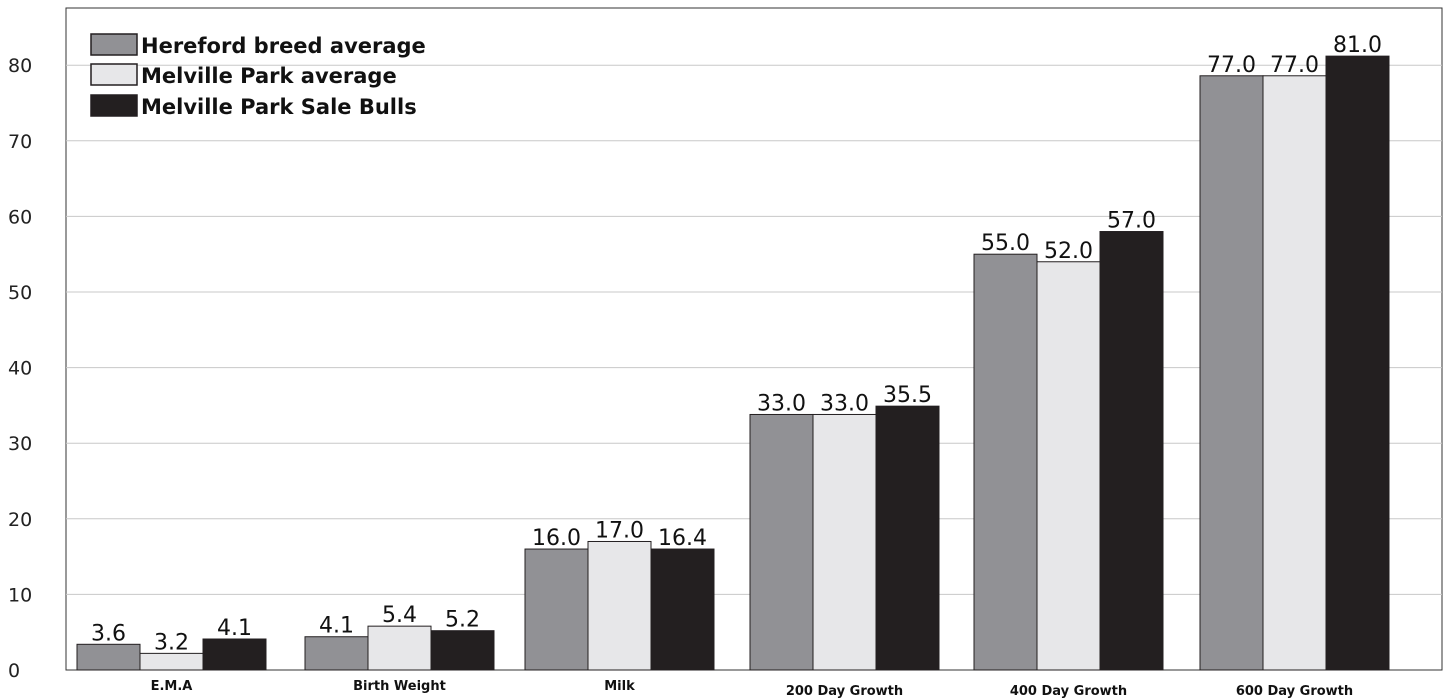 This screenshot has height=700, width=1444. What do you see at coordinates (20, 595) in the screenshot?
I see `y-tick-label: 10` at bounding box center [20, 595].